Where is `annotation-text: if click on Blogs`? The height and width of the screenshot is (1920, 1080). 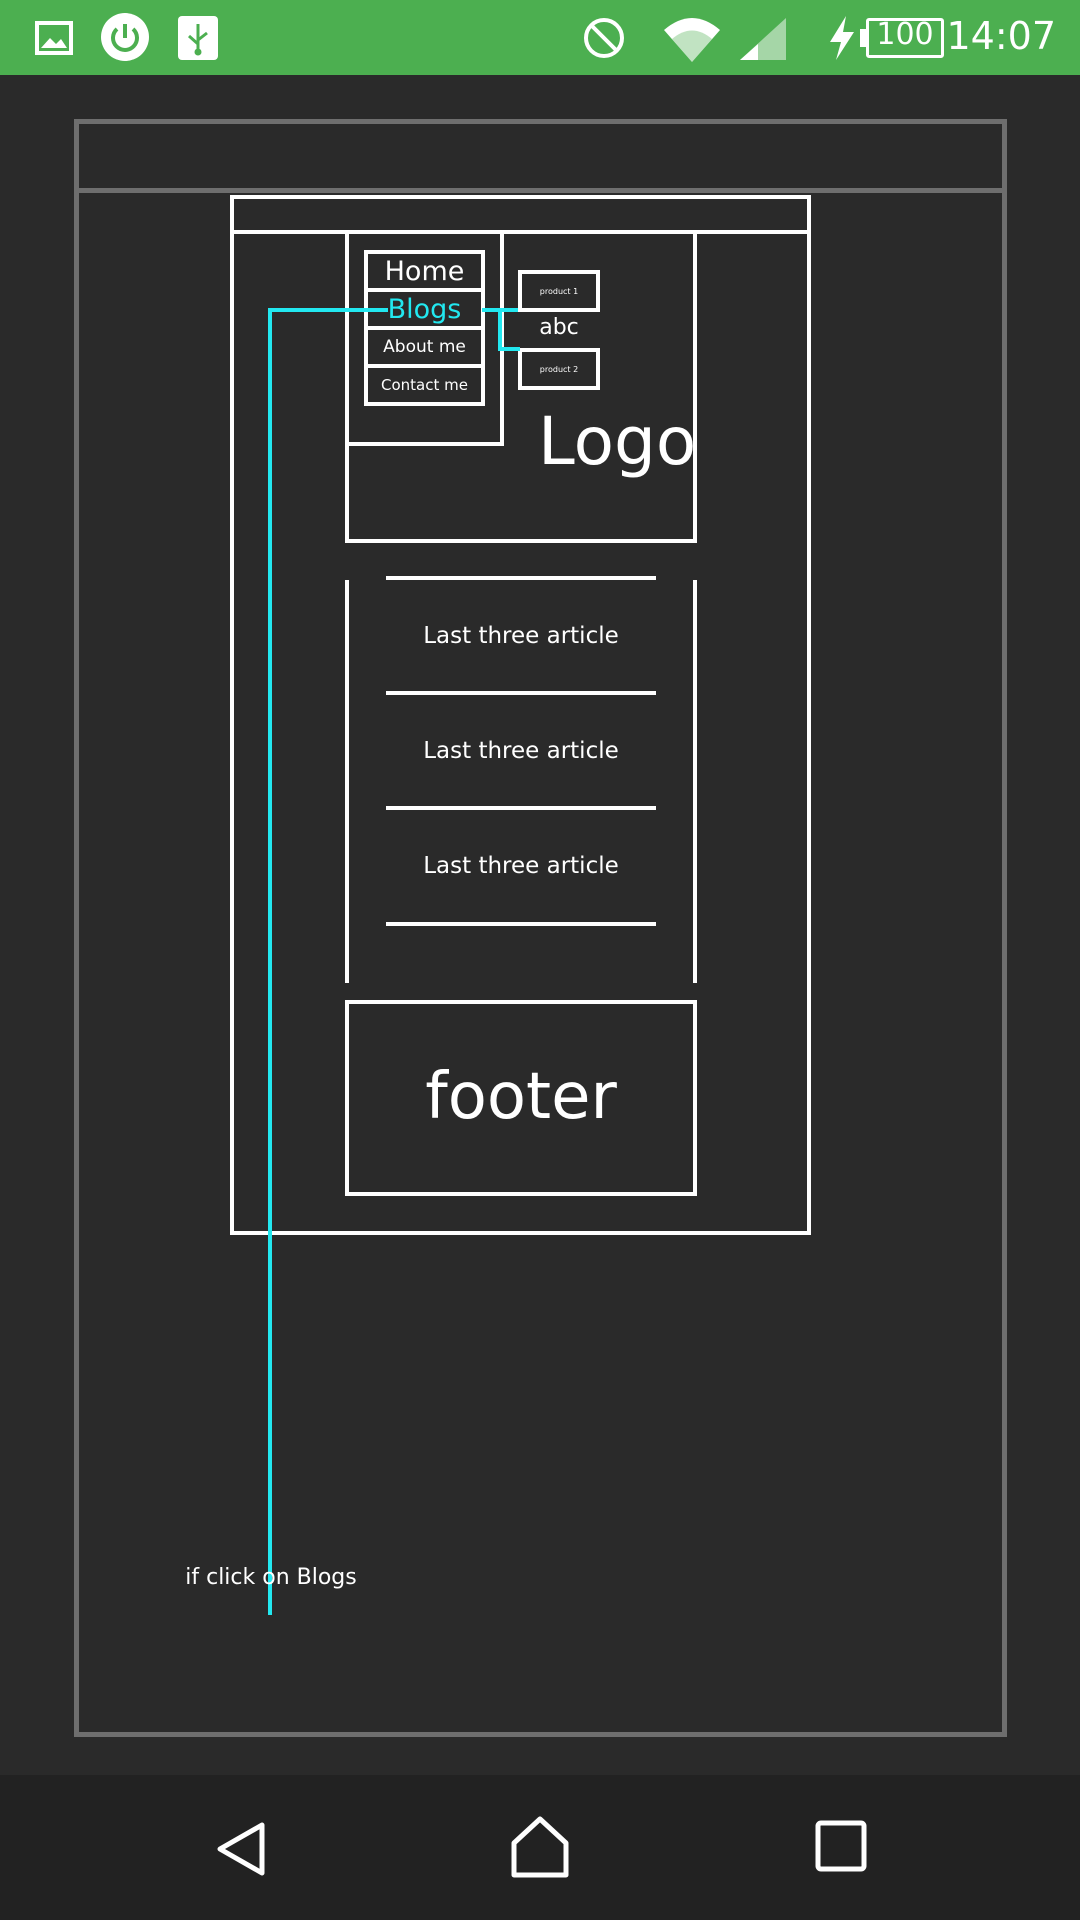 annotation-text: if click on Blogs is located at coordinates (271, 1577).